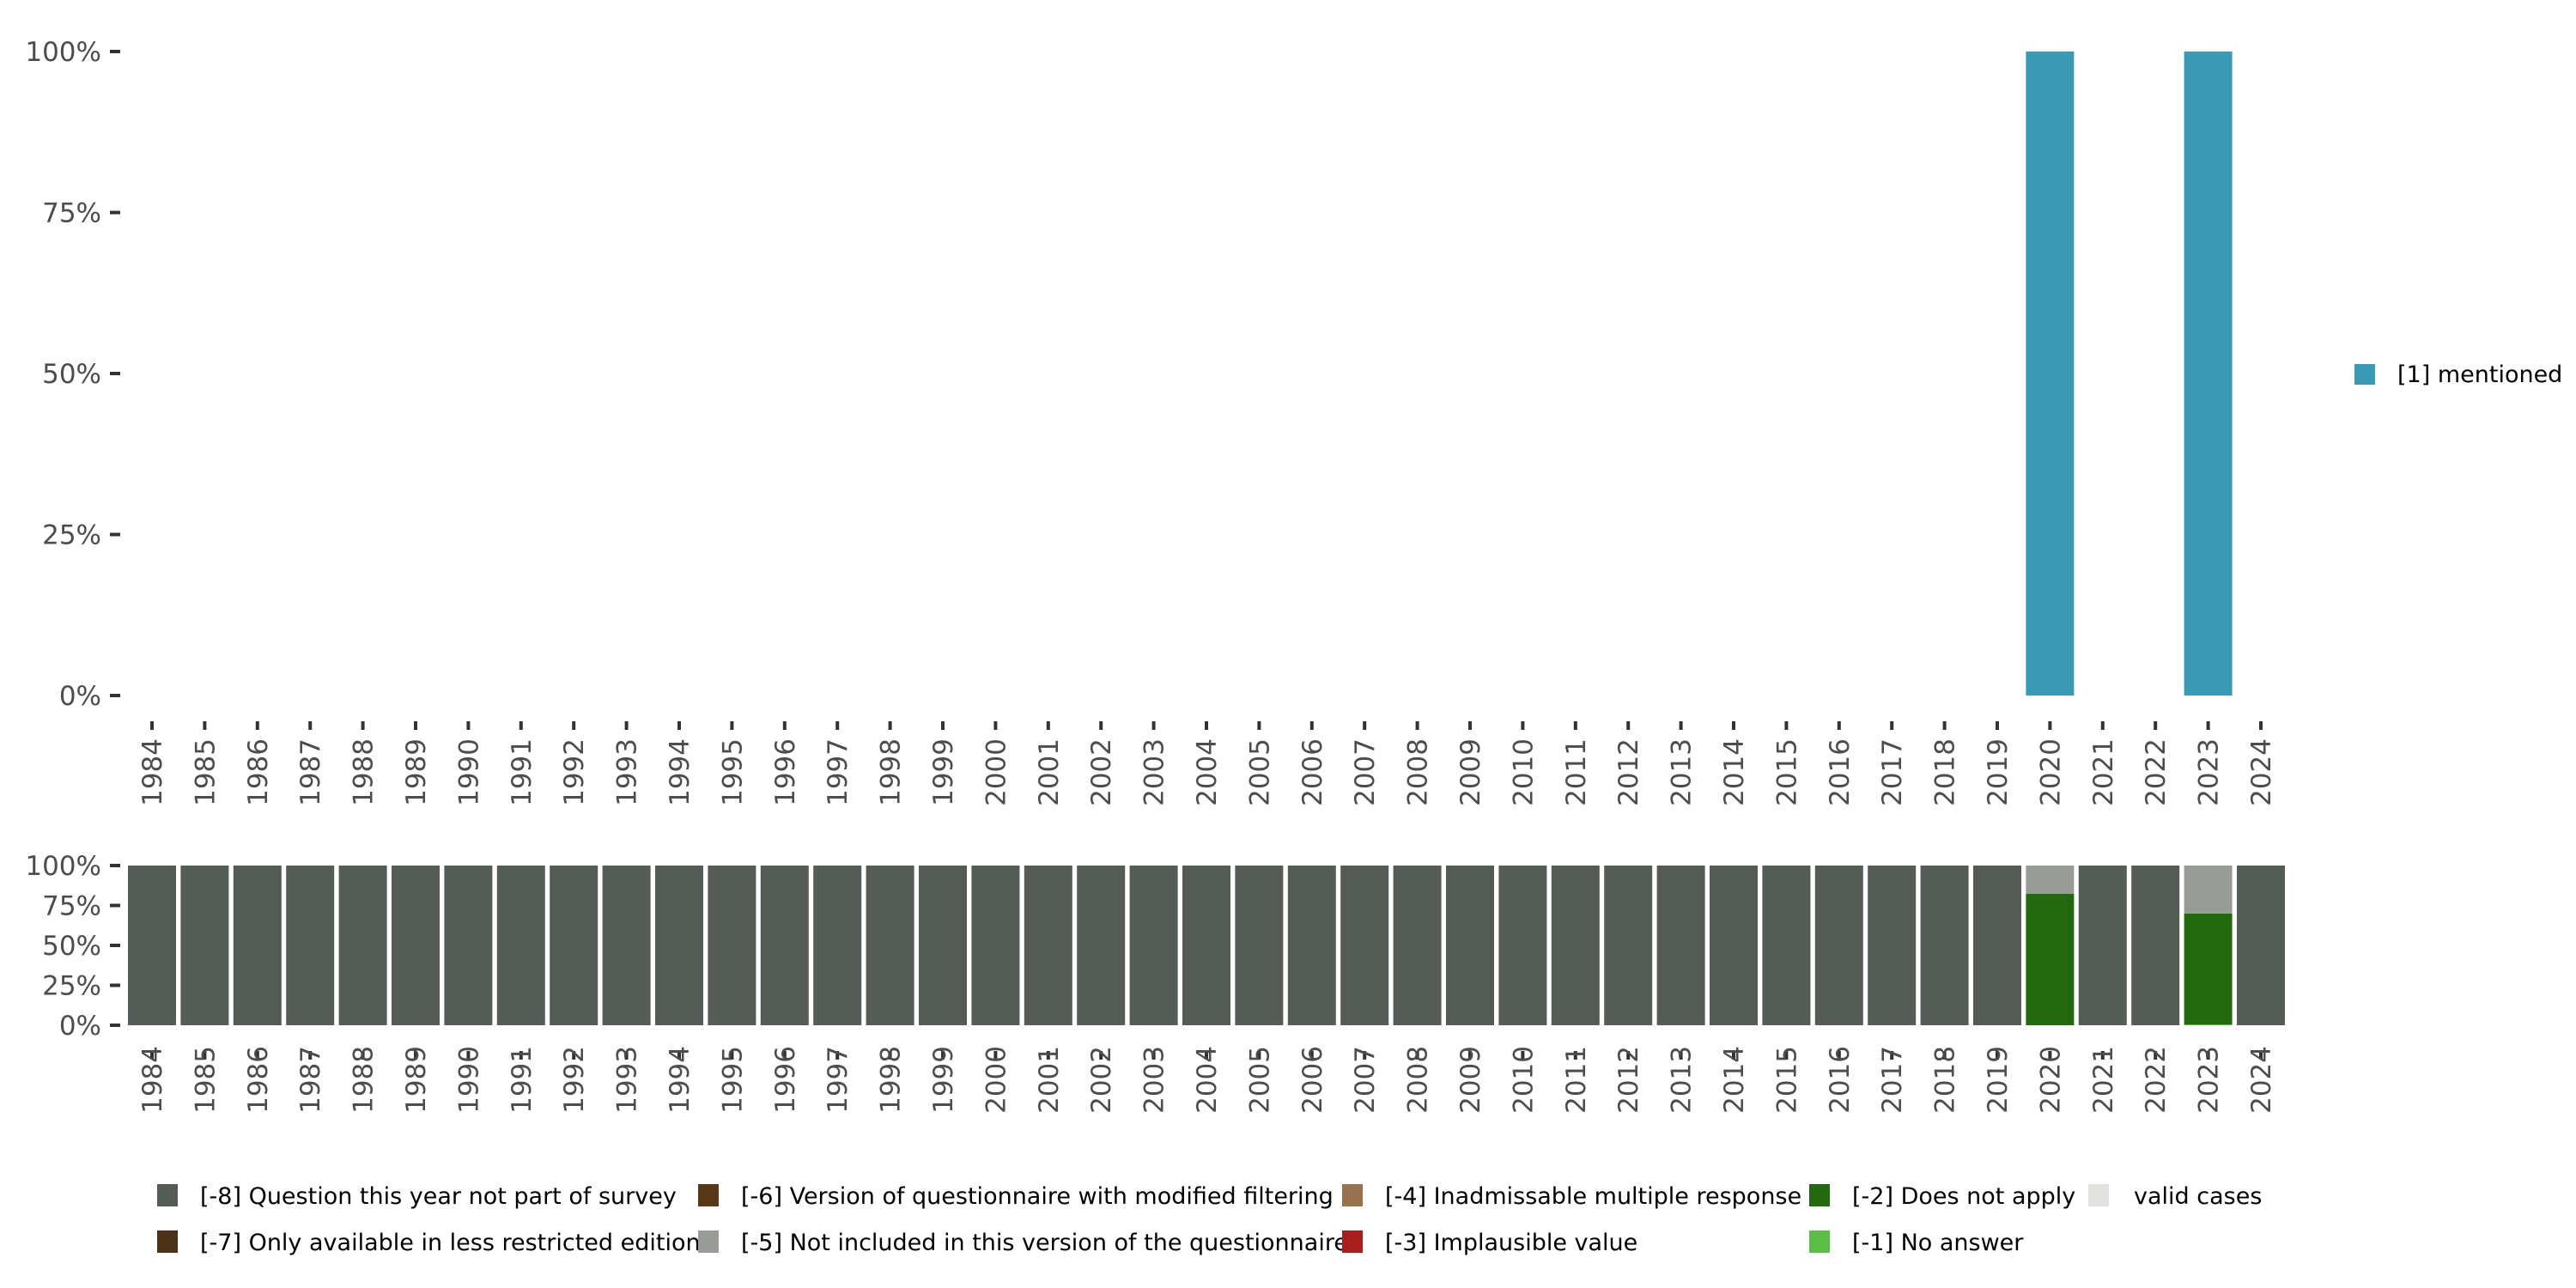 This screenshot has width=2576, height=1288. Describe the element at coordinates (311, 1080) in the screenshot. I see `bottom-x-tick-label: 1987` at that location.